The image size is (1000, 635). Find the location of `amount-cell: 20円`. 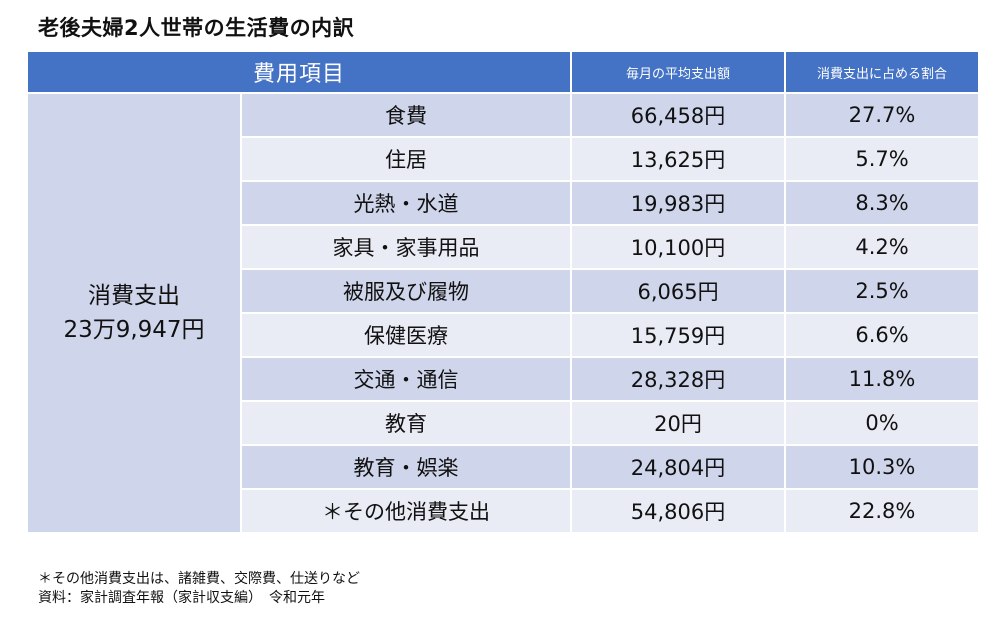

amount-cell: 20円 is located at coordinates (678, 423).